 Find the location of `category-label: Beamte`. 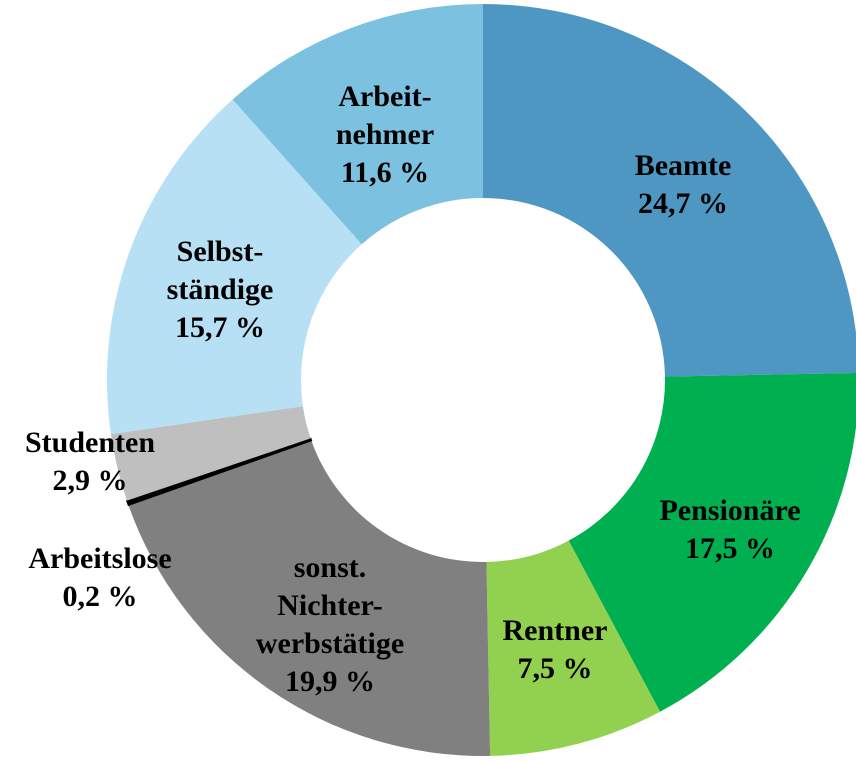

category-label: Beamte is located at coordinates (683, 165).